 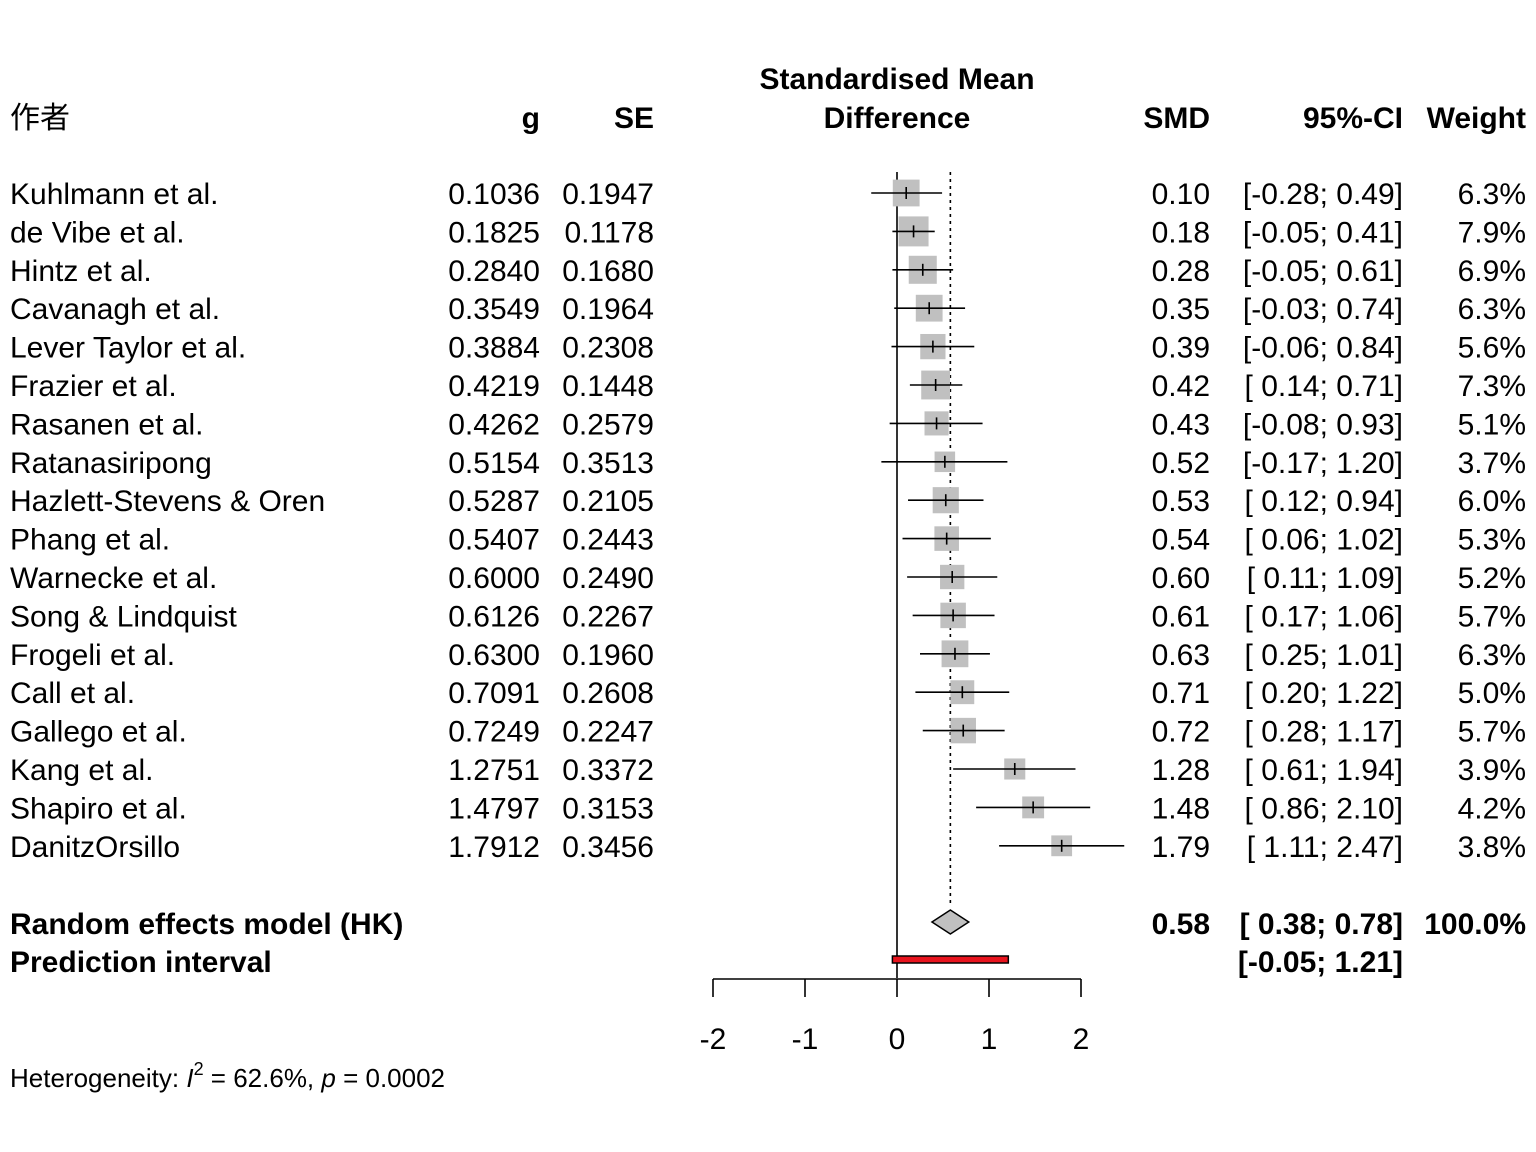 What do you see at coordinates (113, 578) in the screenshot?
I see `study-author: Warnecke et al.` at bounding box center [113, 578].